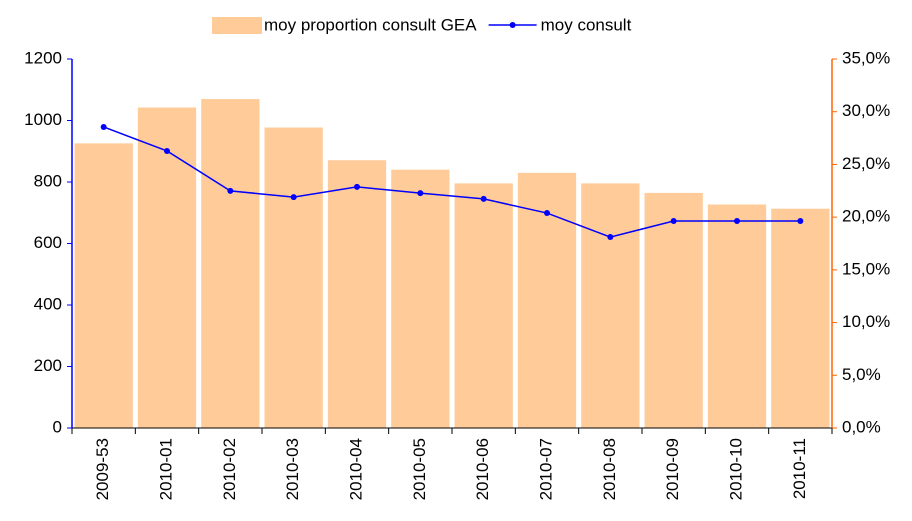  I want to click on x-tick-label: 2010-10, so click(735, 469).